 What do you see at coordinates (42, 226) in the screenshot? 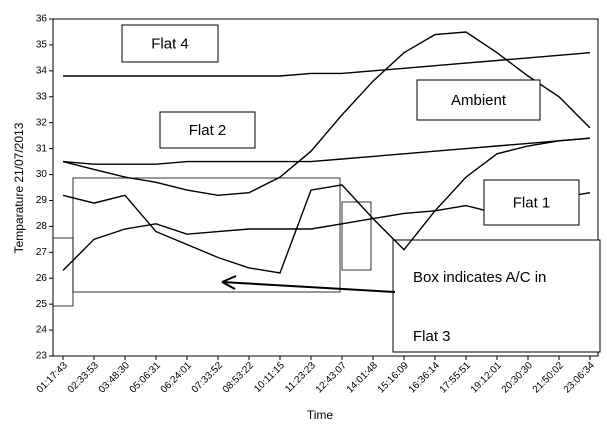
I see `y-tick-label: 28` at bounding box center [42, 226].